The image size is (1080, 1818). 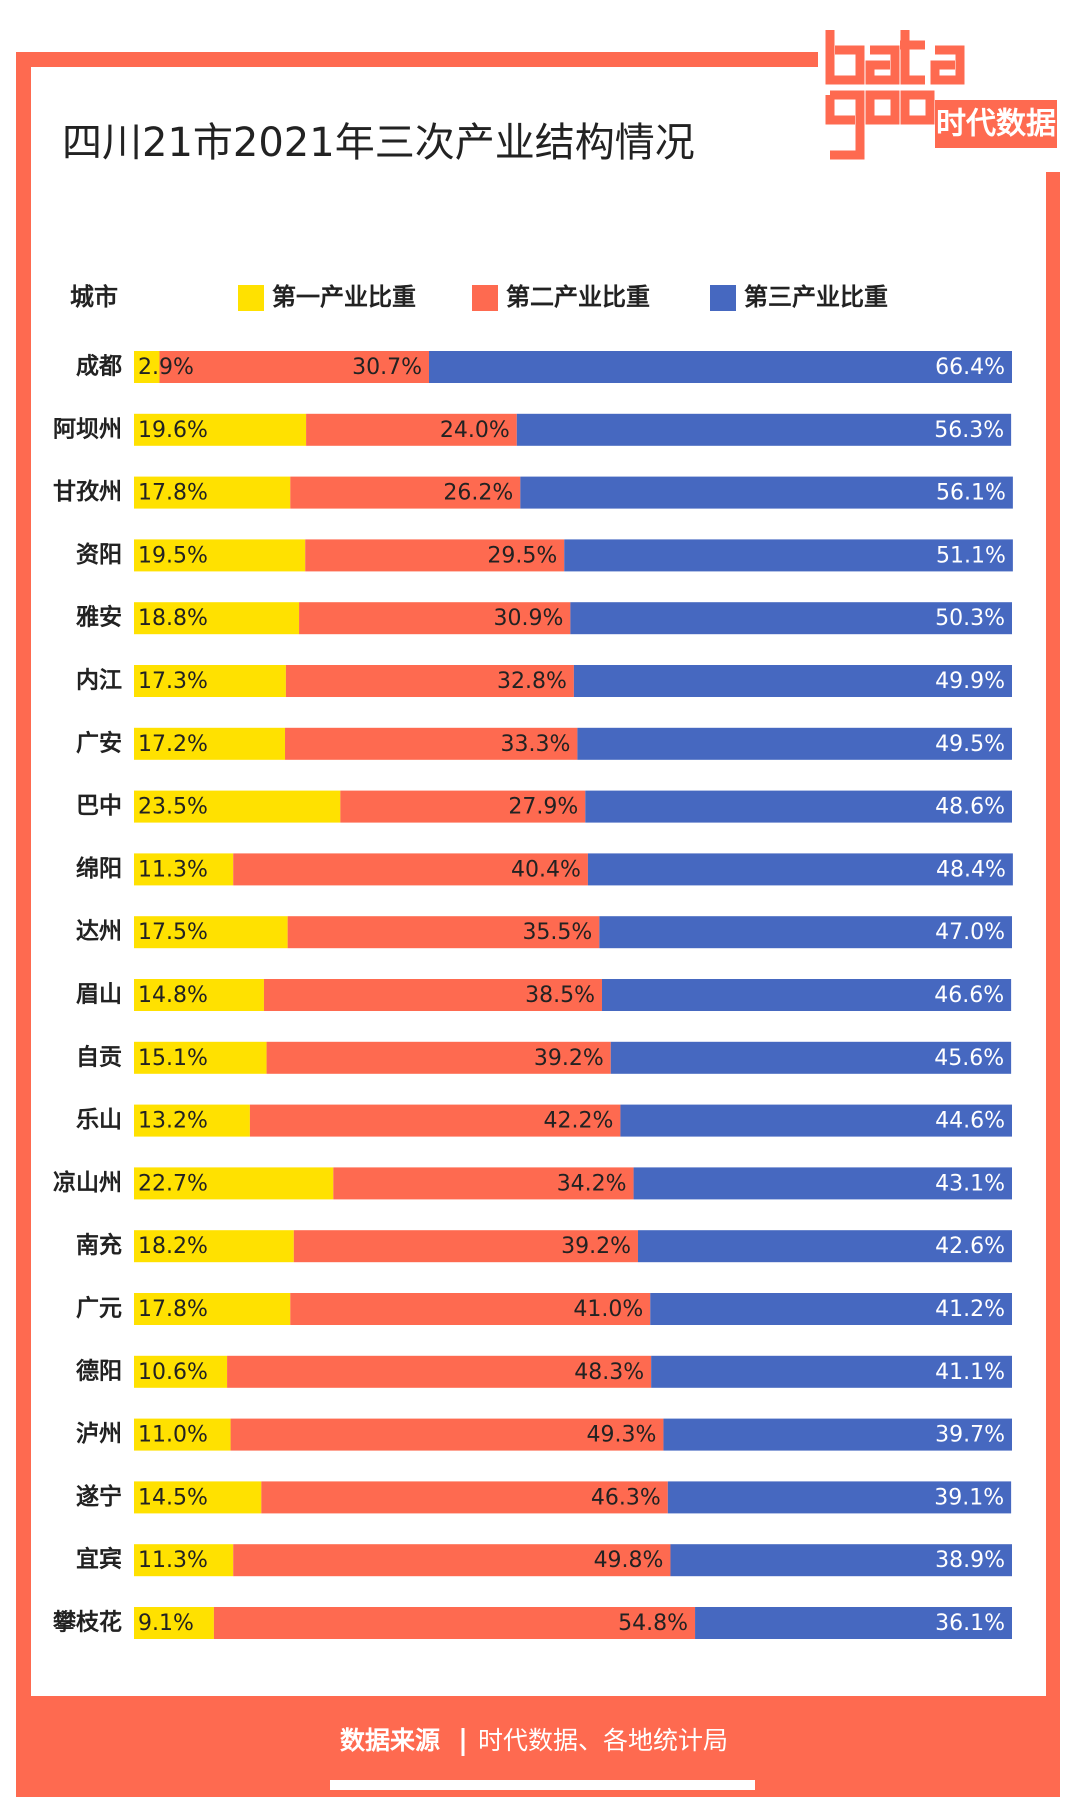 What do you see at coordinates (970, 1121) in the screenshot?
I see `value-label: 44.6%` at bounding box center [970, 1121].